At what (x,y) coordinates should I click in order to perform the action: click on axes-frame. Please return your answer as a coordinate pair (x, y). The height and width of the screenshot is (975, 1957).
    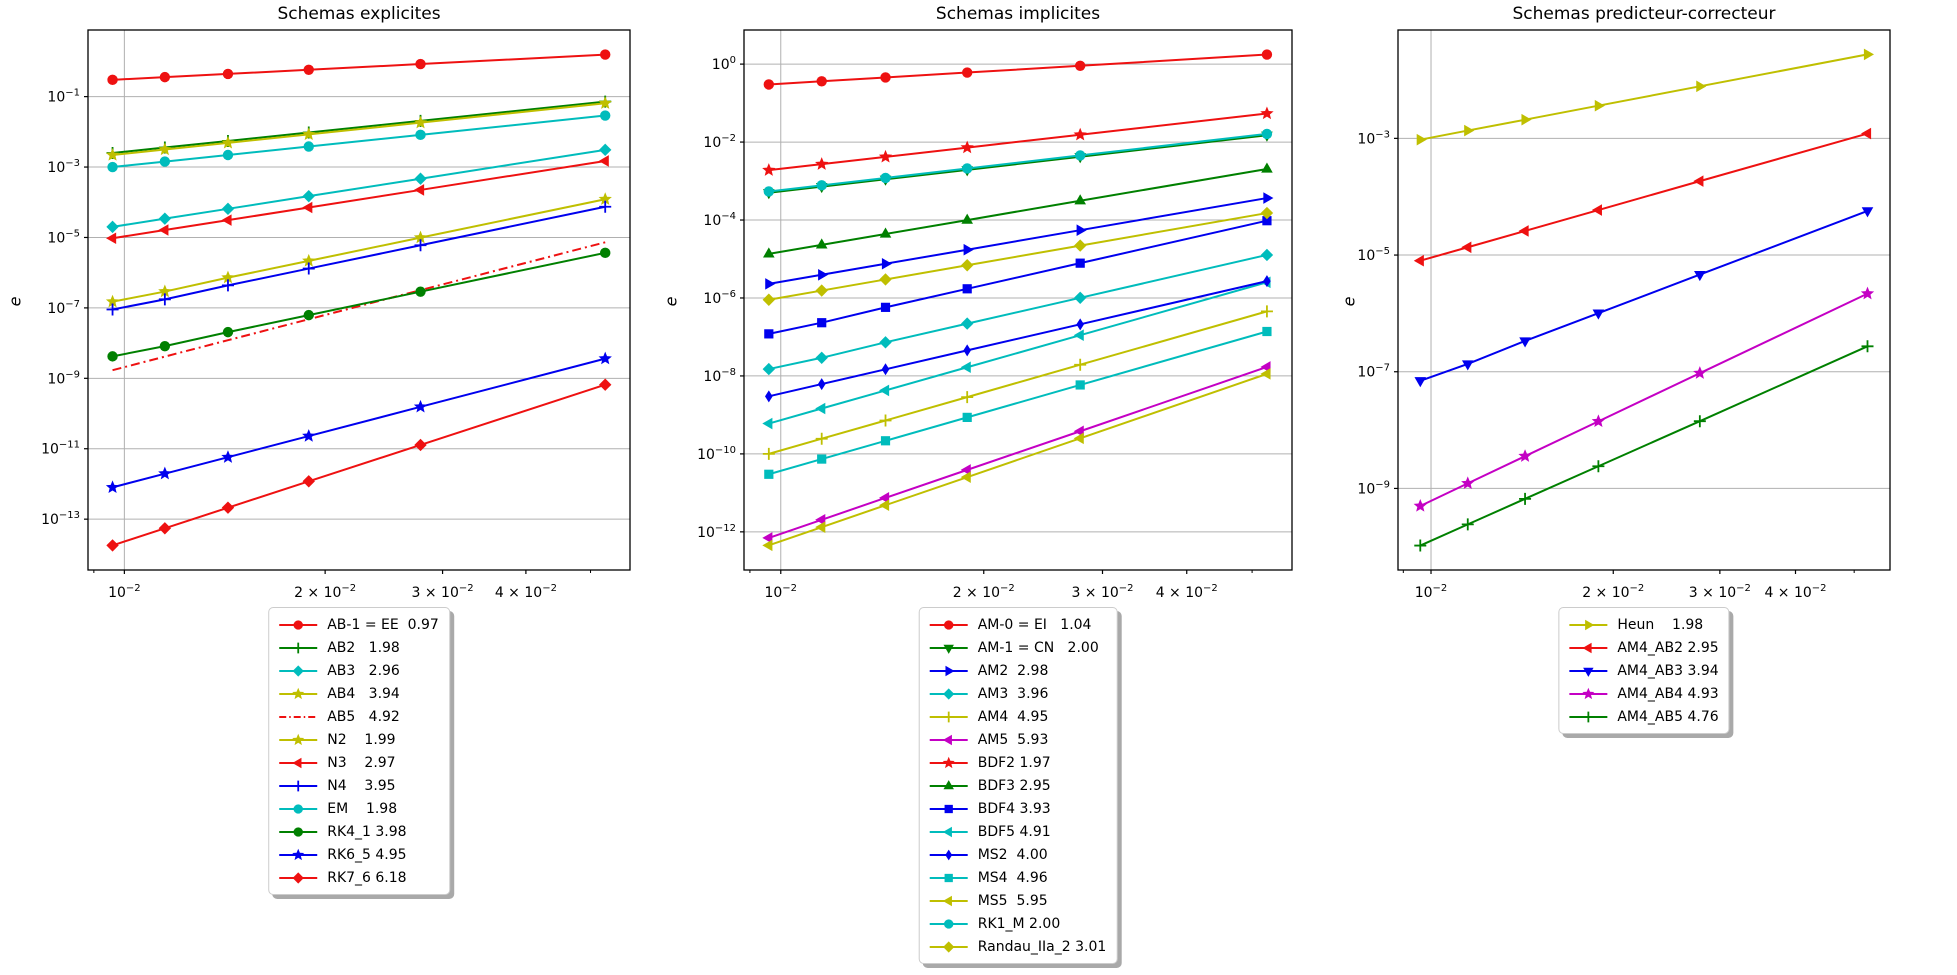
    Looking at the image, I should click on (1644, 300).